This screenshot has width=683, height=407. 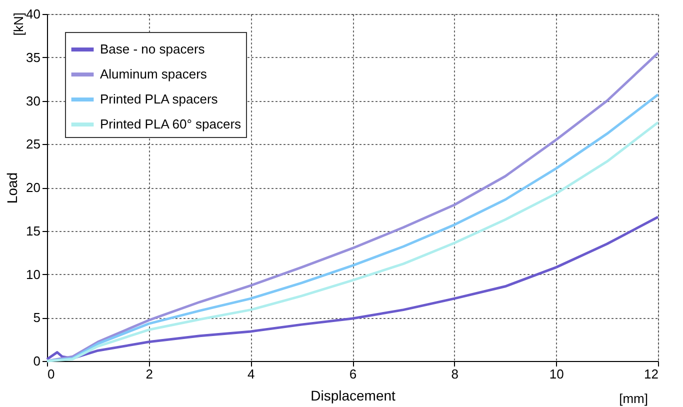 What do you see at coordinates (33, 14) in the screenshot?
I see `y-tick-label: 40` at bounding box center [33, 14].